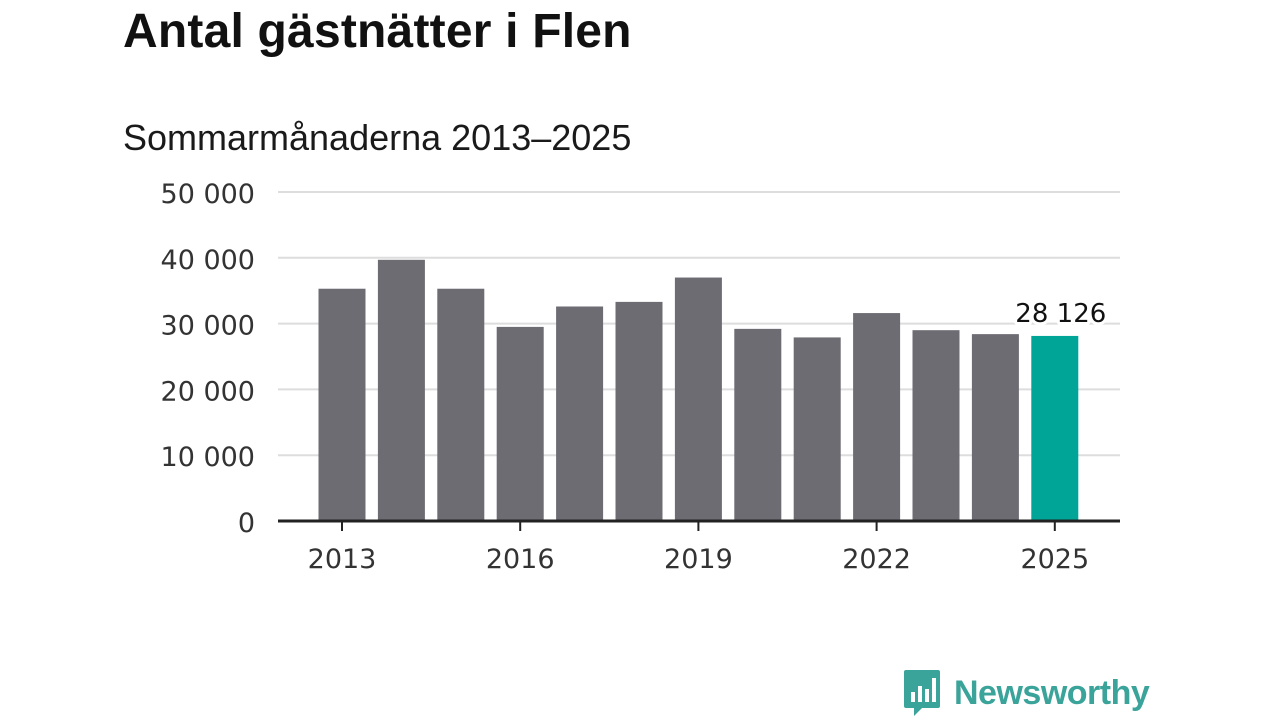  Describe the element at coordinates (877, 417) in the screenshot. I see `bar-2022` at that location.